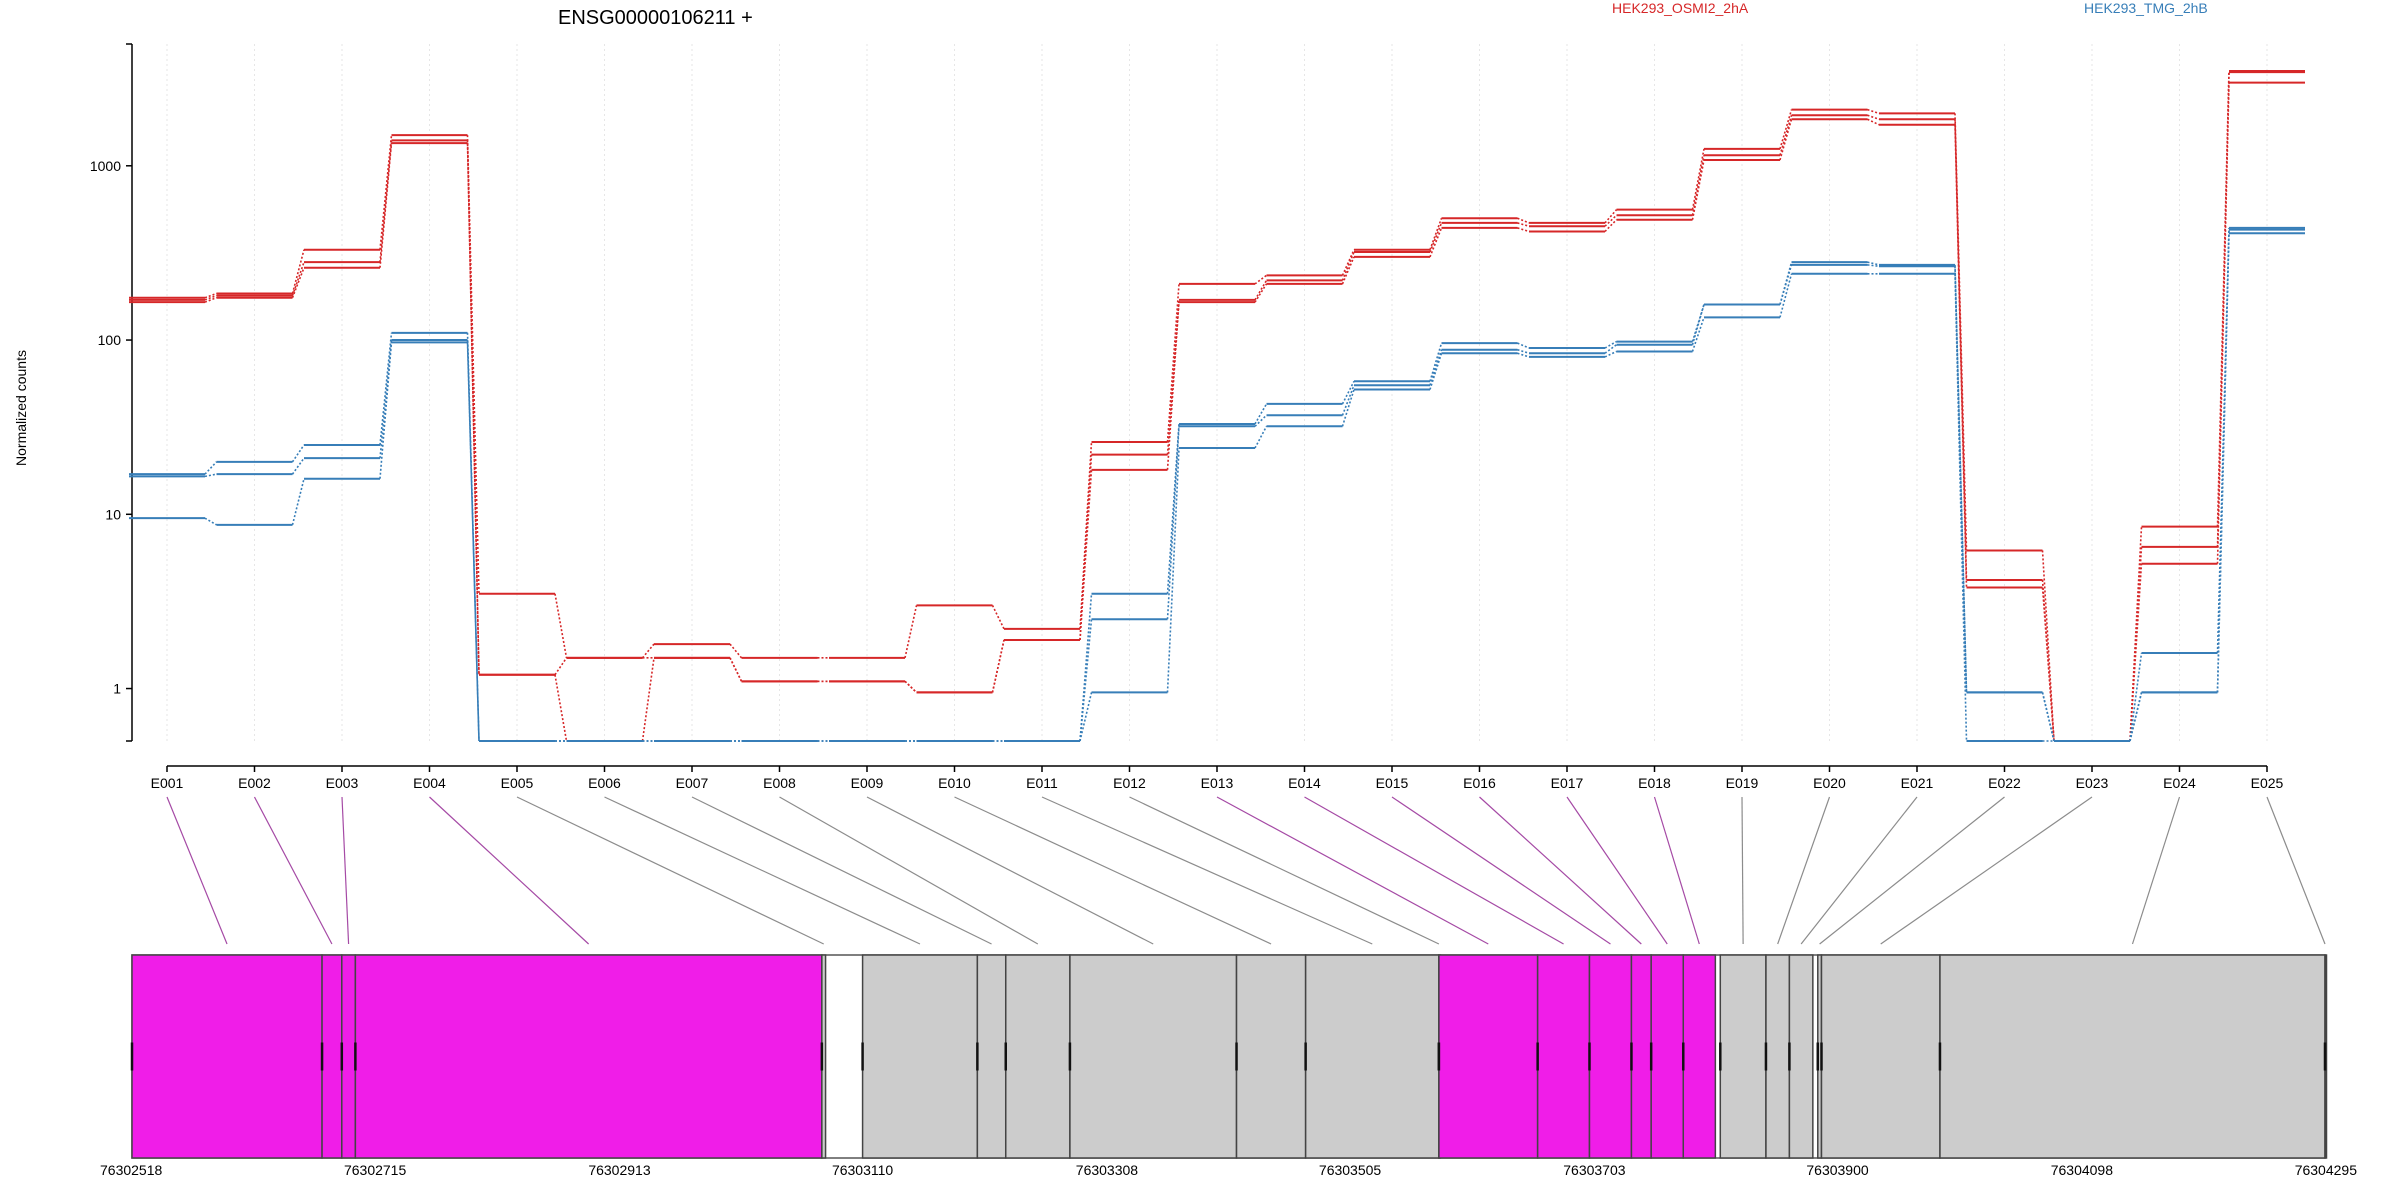 The image size is (2400, 1200). Describe the element at coordinates (604, 783) in the screenshot. I see `x-tick-label: E006` at that location.